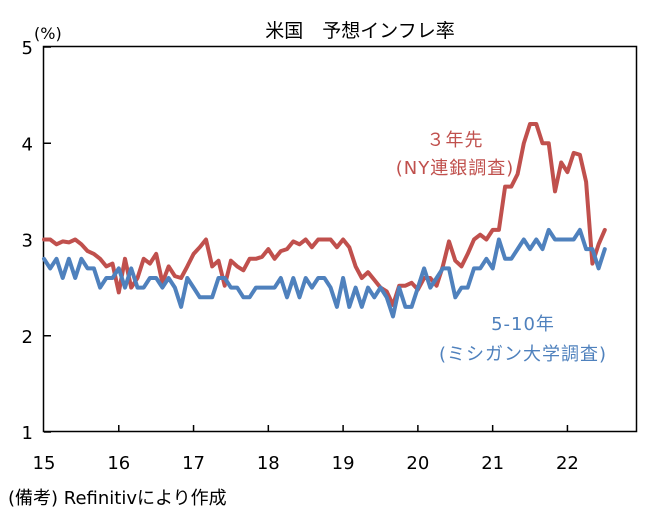 The image size is (661, 519). What do you see at coordinates (567, 463) in the screenshot?
I see `x-tick-label: 22` at bounding box center [567, 463].